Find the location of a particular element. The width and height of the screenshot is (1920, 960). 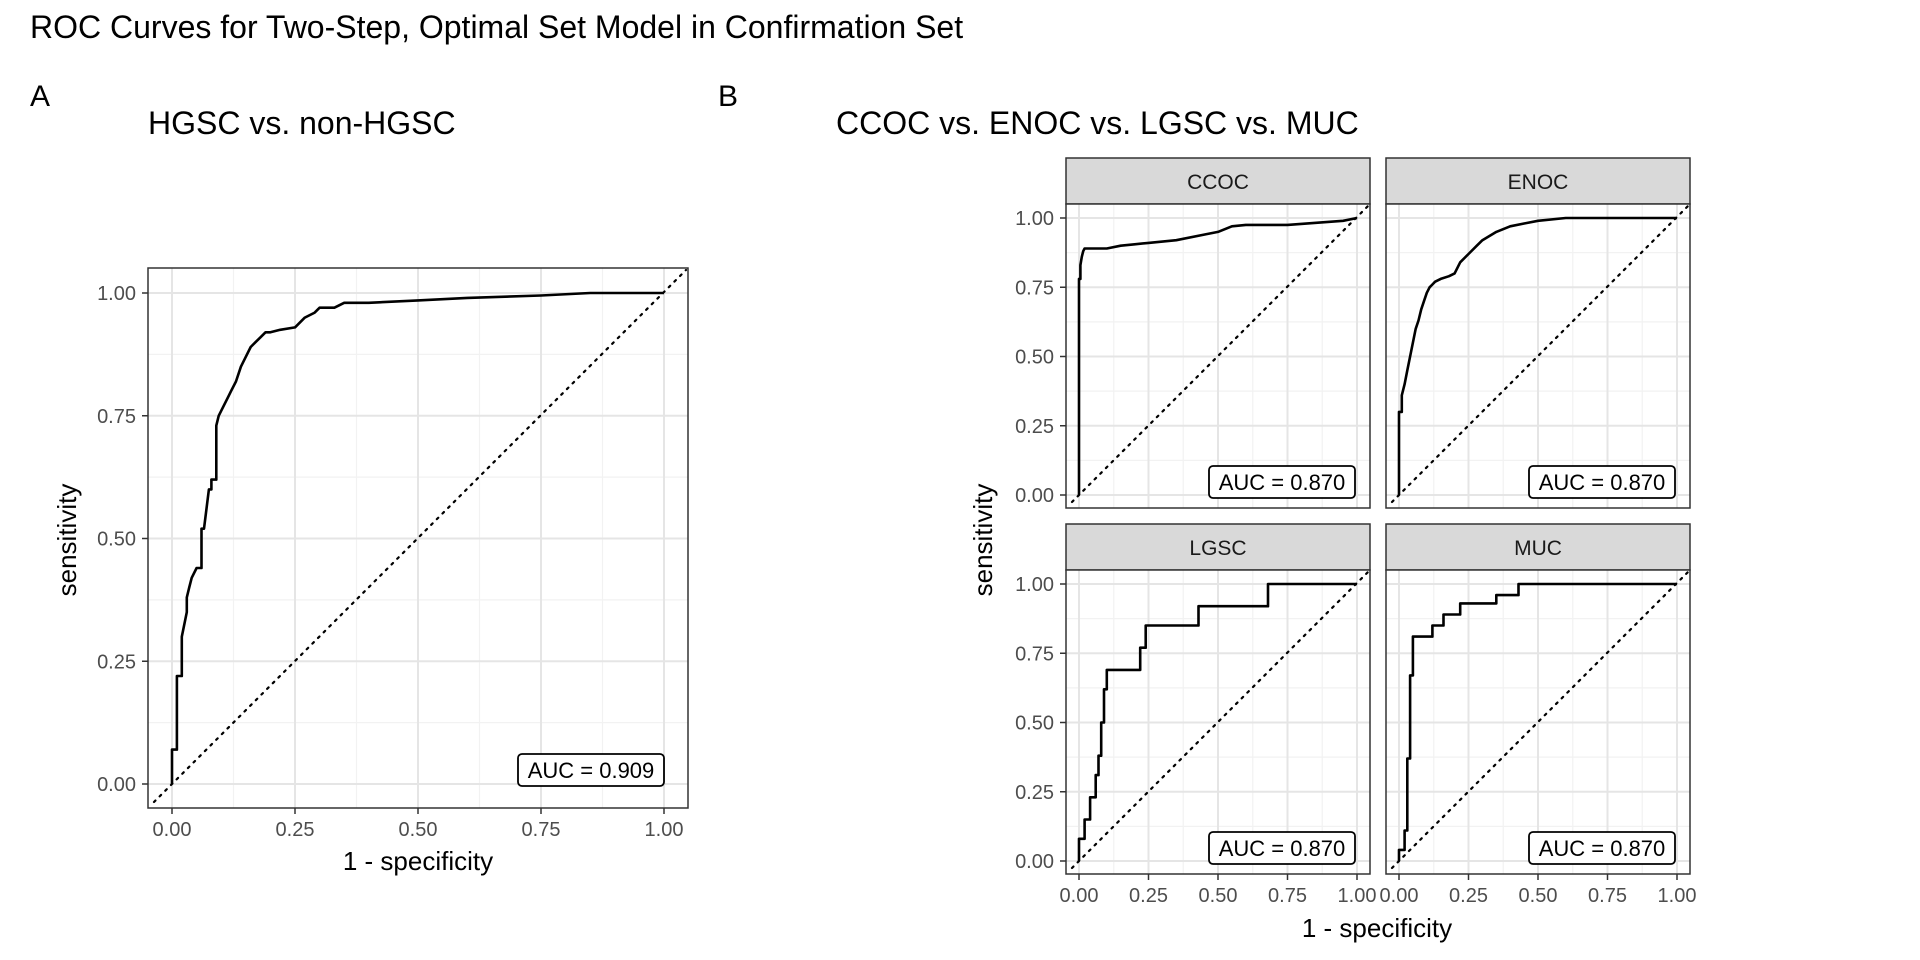

facet-muc: MUC AUC = 0.870 0.00 0.25 0.50 0.75 1.00 is located at coordinates (1538, 715).